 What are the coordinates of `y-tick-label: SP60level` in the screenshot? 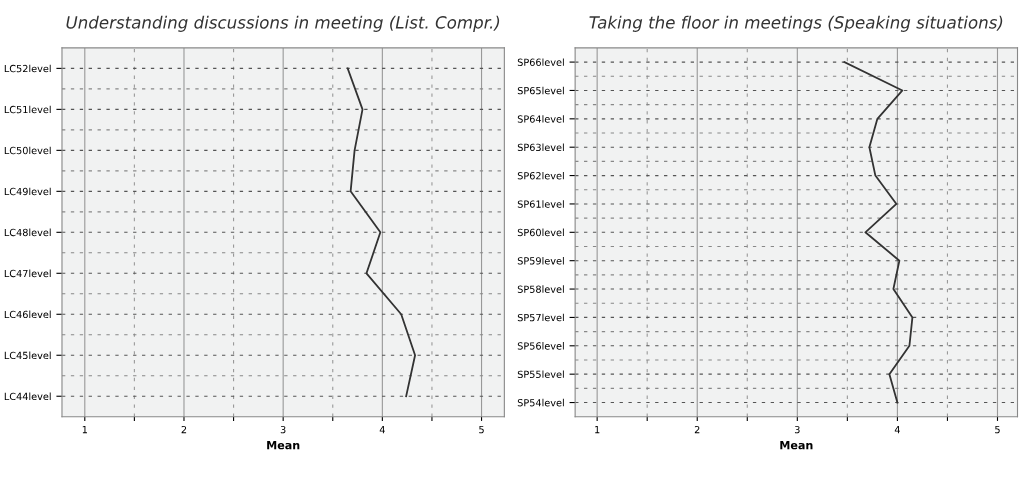 It's located at (540, 232).